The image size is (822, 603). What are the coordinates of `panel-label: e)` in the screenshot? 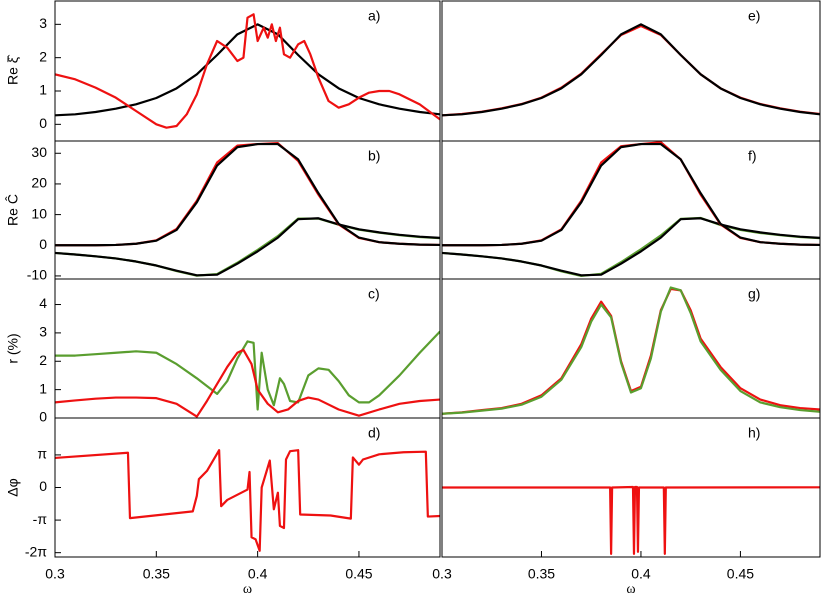 It's located at (754, 16).